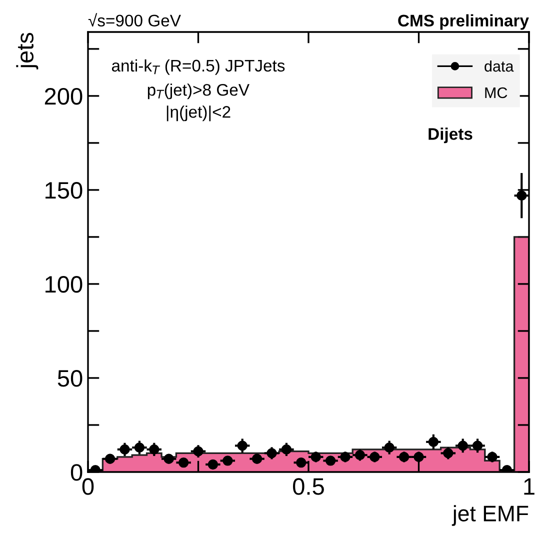 The width and height of the screenshot is (539, 545). What do you see at coordinates (490, 515) in the screenshot?
I see `x-axis-title: jet EMF` at bounding box center [490, 515].